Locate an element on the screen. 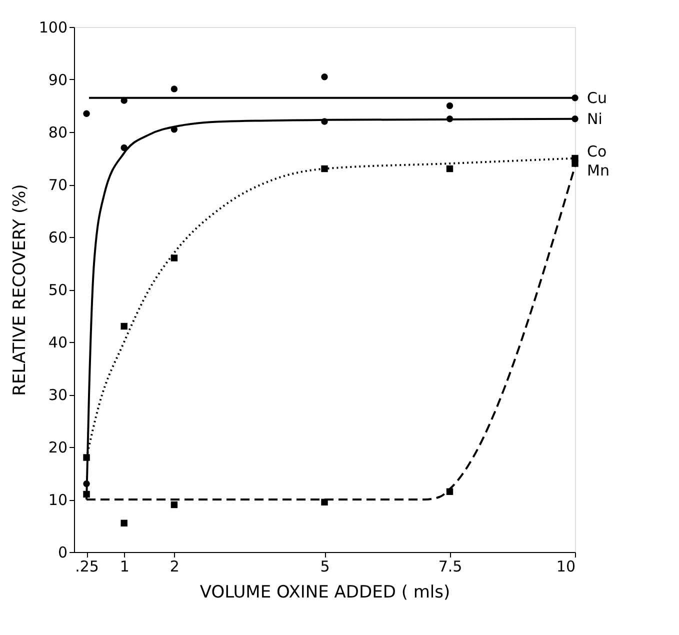  y-tick-label: 40 is located at coordinates (58, 343).